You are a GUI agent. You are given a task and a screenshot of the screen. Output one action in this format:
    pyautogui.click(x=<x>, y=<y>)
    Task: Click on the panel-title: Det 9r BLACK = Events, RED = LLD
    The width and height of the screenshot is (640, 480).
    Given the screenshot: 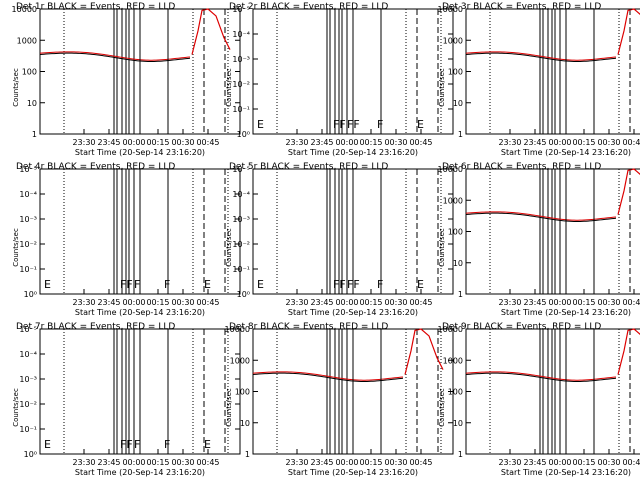 What is the action you would take?
    pyautogui.click(x=521, y=327)
    